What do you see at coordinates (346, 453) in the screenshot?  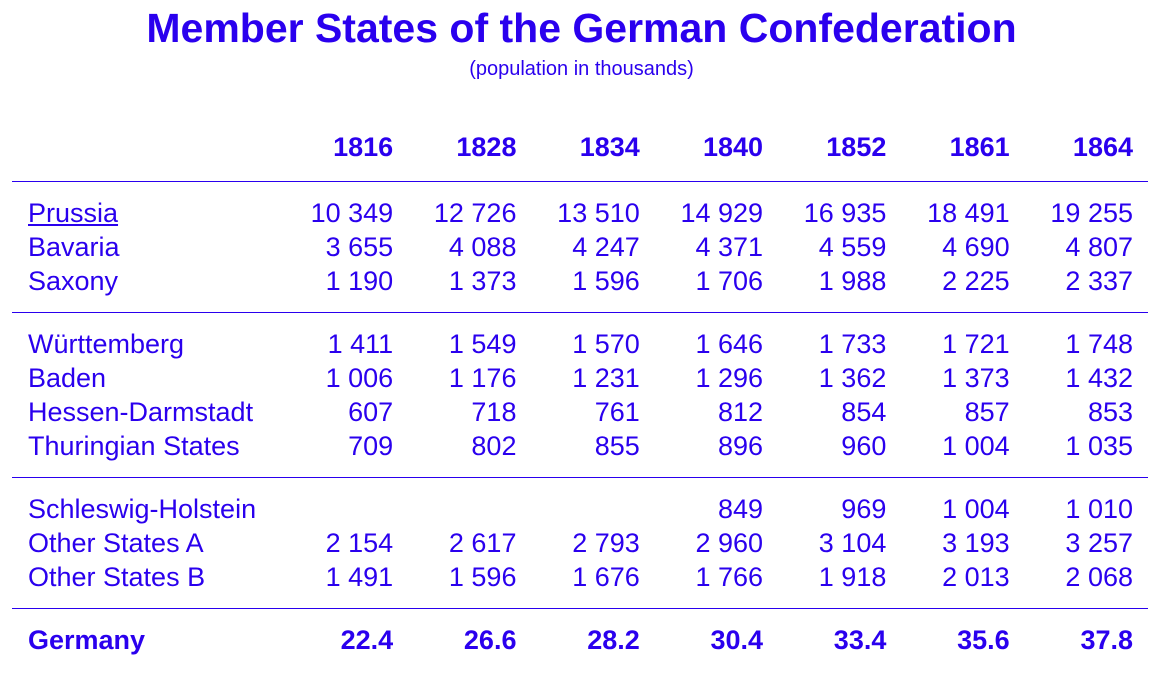 I see `population-value: 709` at bounding box center [346, 453].